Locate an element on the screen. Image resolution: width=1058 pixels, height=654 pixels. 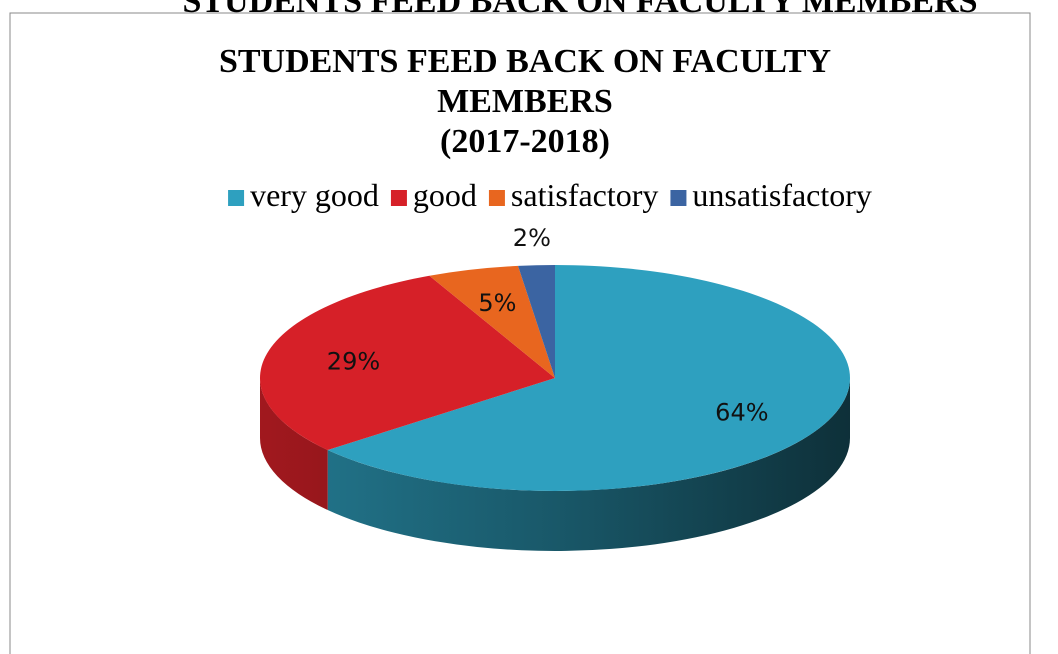
chart-title: (2017-2018) is located at coordinates (525, 141).